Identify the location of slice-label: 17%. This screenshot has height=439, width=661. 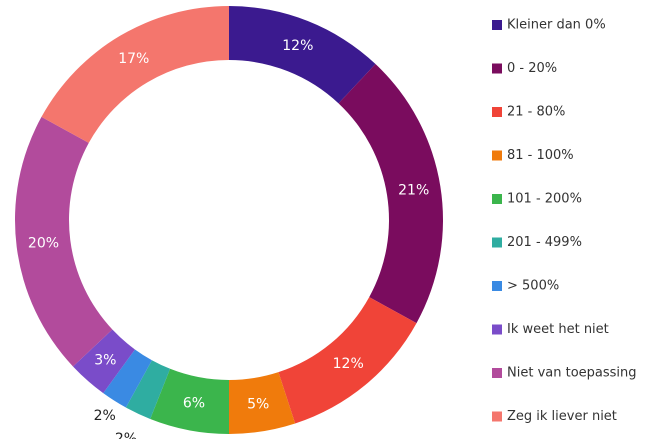
(133, 59).